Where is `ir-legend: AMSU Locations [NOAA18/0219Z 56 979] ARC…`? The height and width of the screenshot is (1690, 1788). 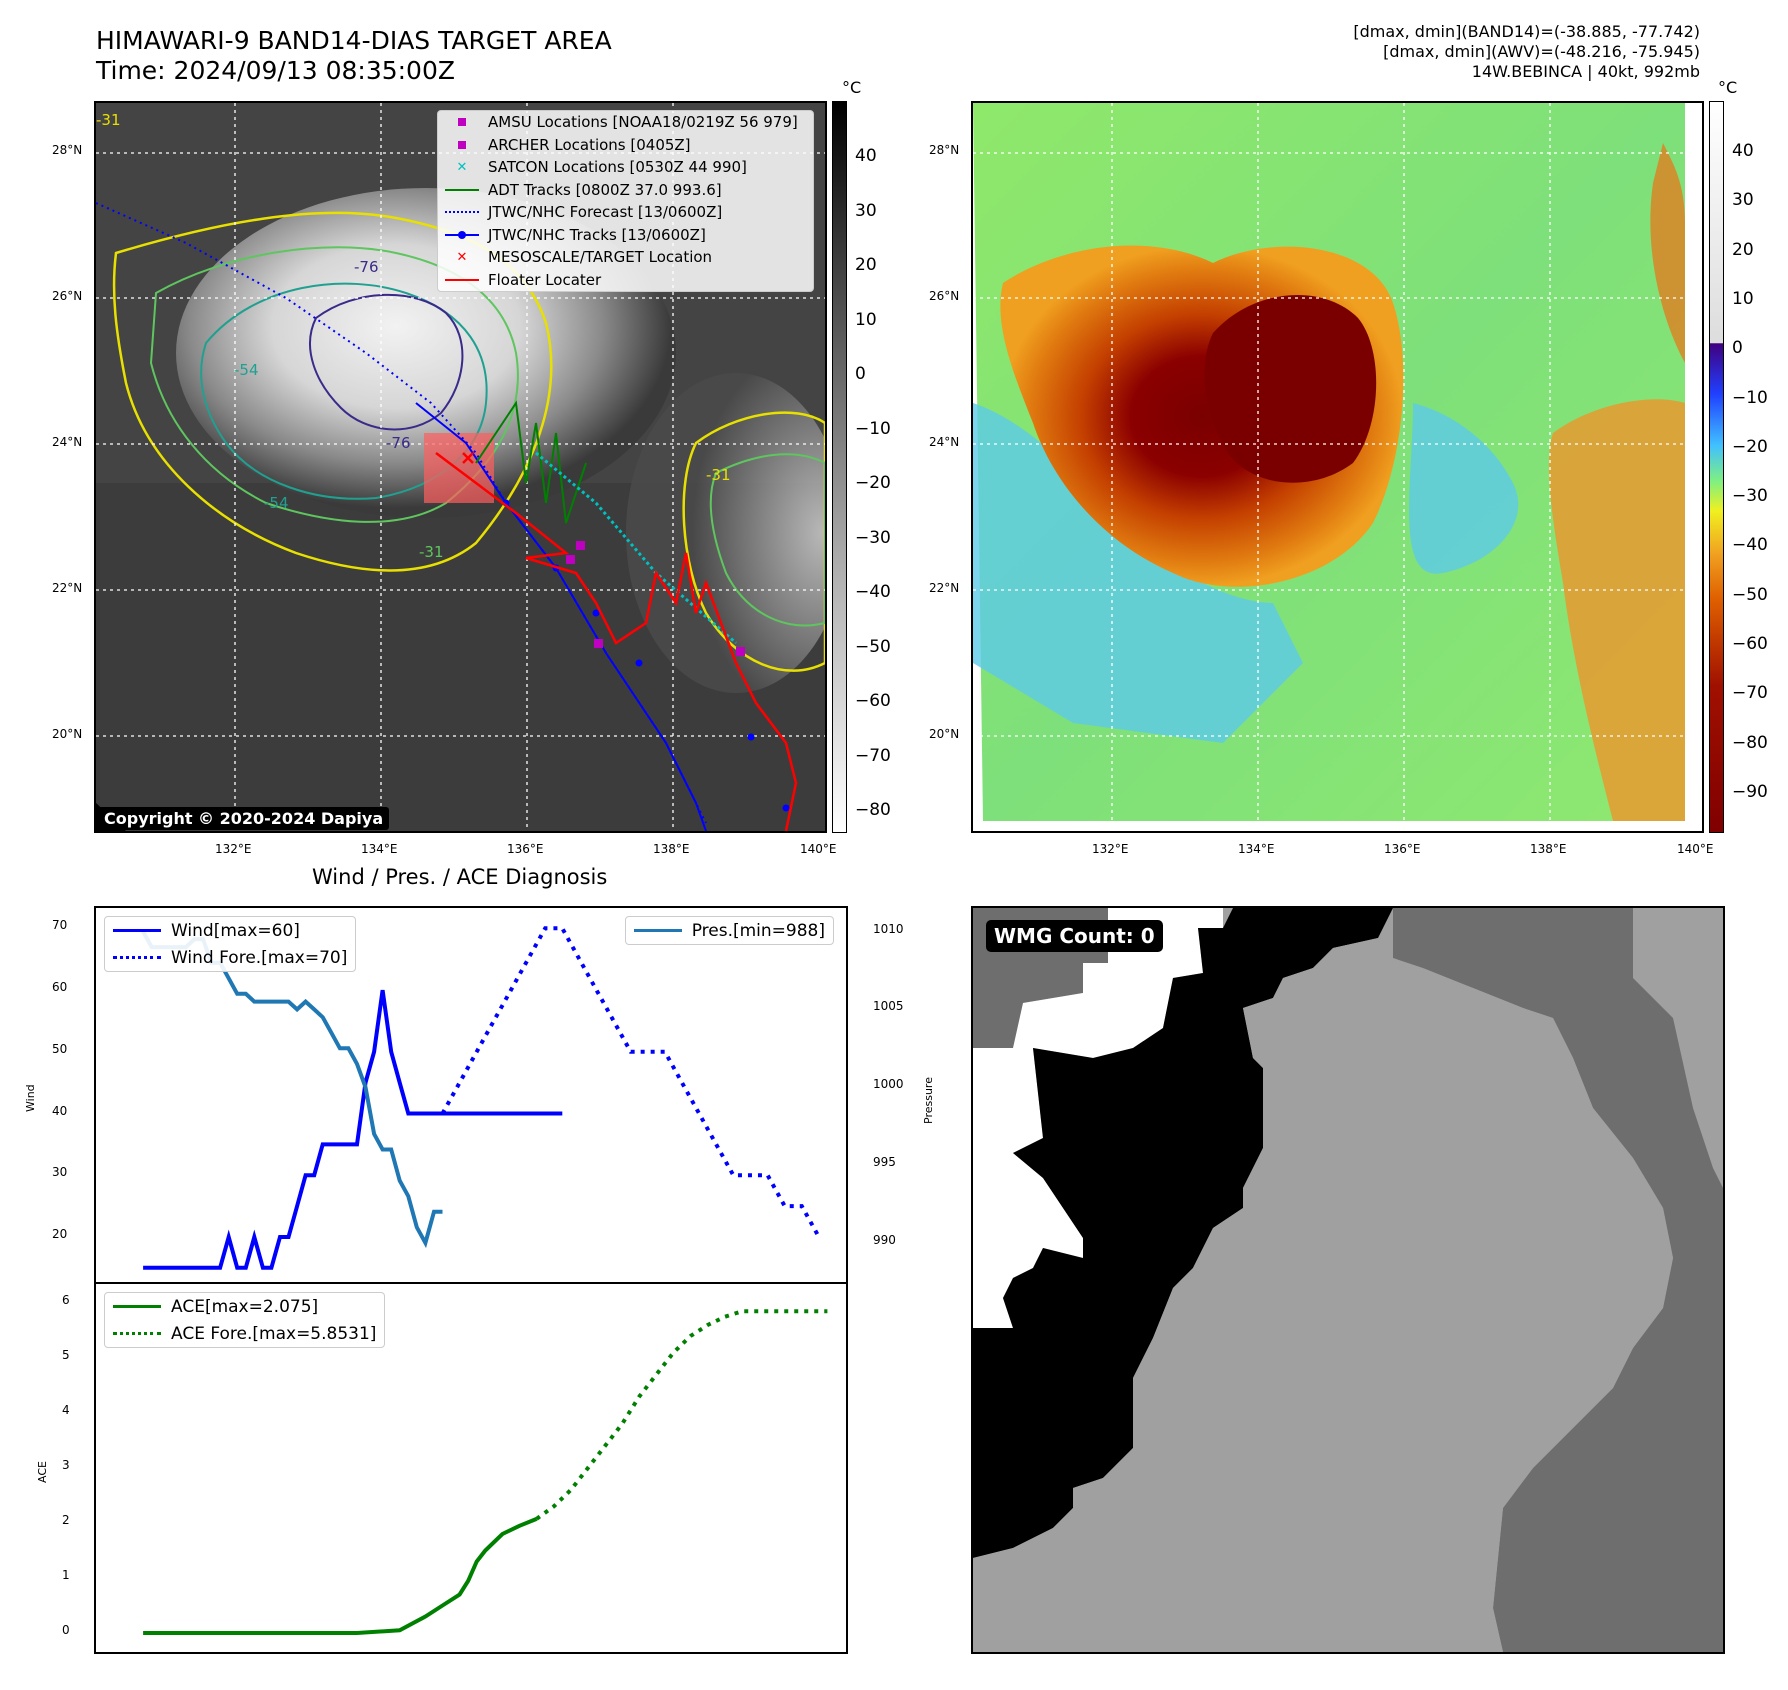
ir-legend: AMSU Locations [NOAA18/0219Z 56 979] ARC… is located at coordinates (625, 201).